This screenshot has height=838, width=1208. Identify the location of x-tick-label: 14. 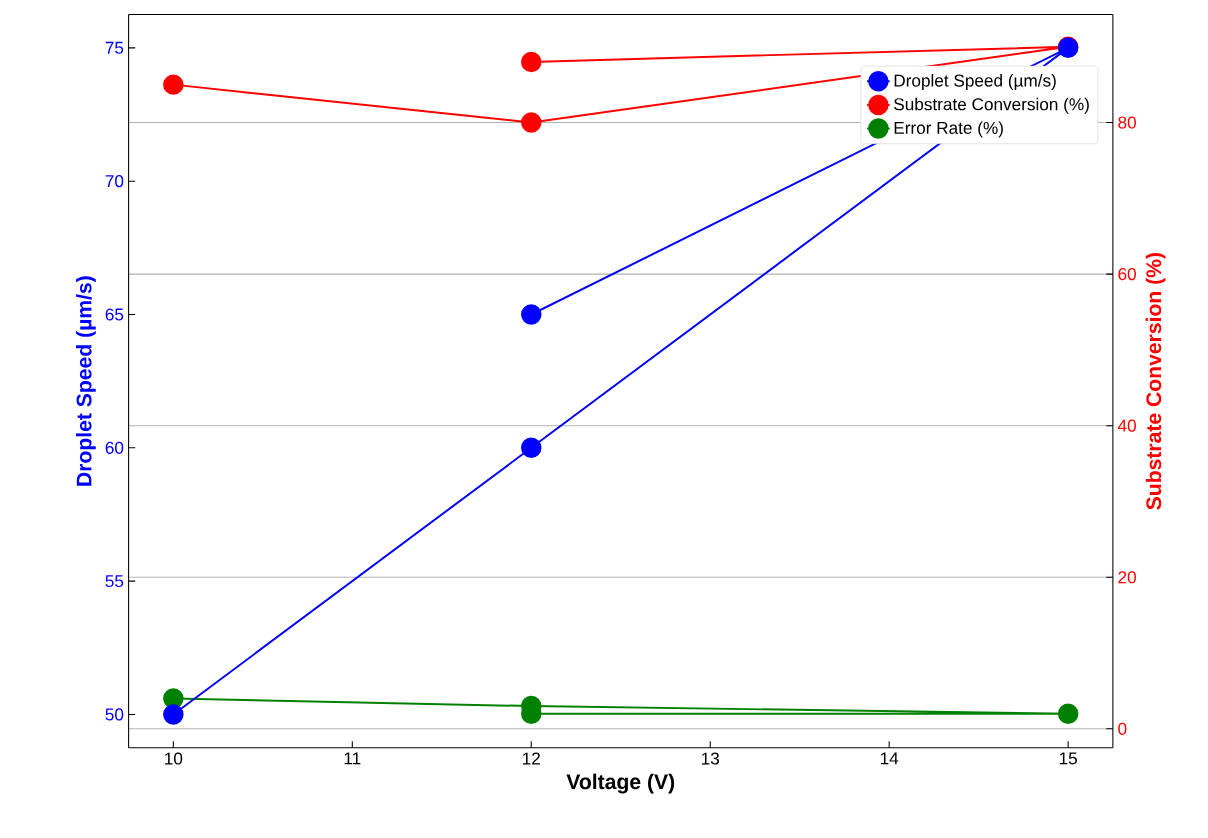
(889, 758).